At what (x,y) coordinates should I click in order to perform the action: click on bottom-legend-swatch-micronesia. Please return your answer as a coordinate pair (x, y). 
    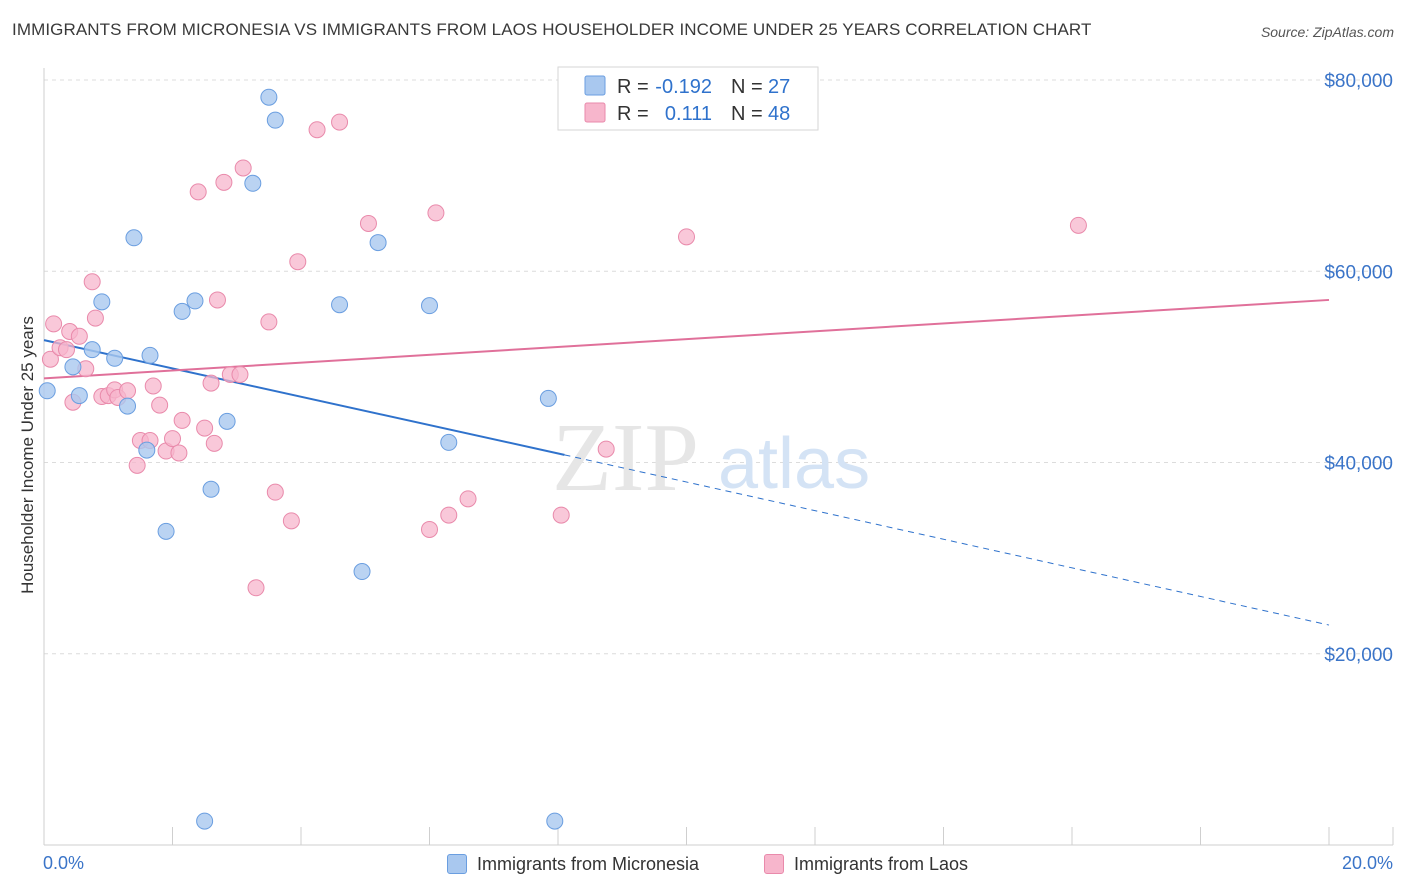
    Looking at the image, I should click on (457, 864).